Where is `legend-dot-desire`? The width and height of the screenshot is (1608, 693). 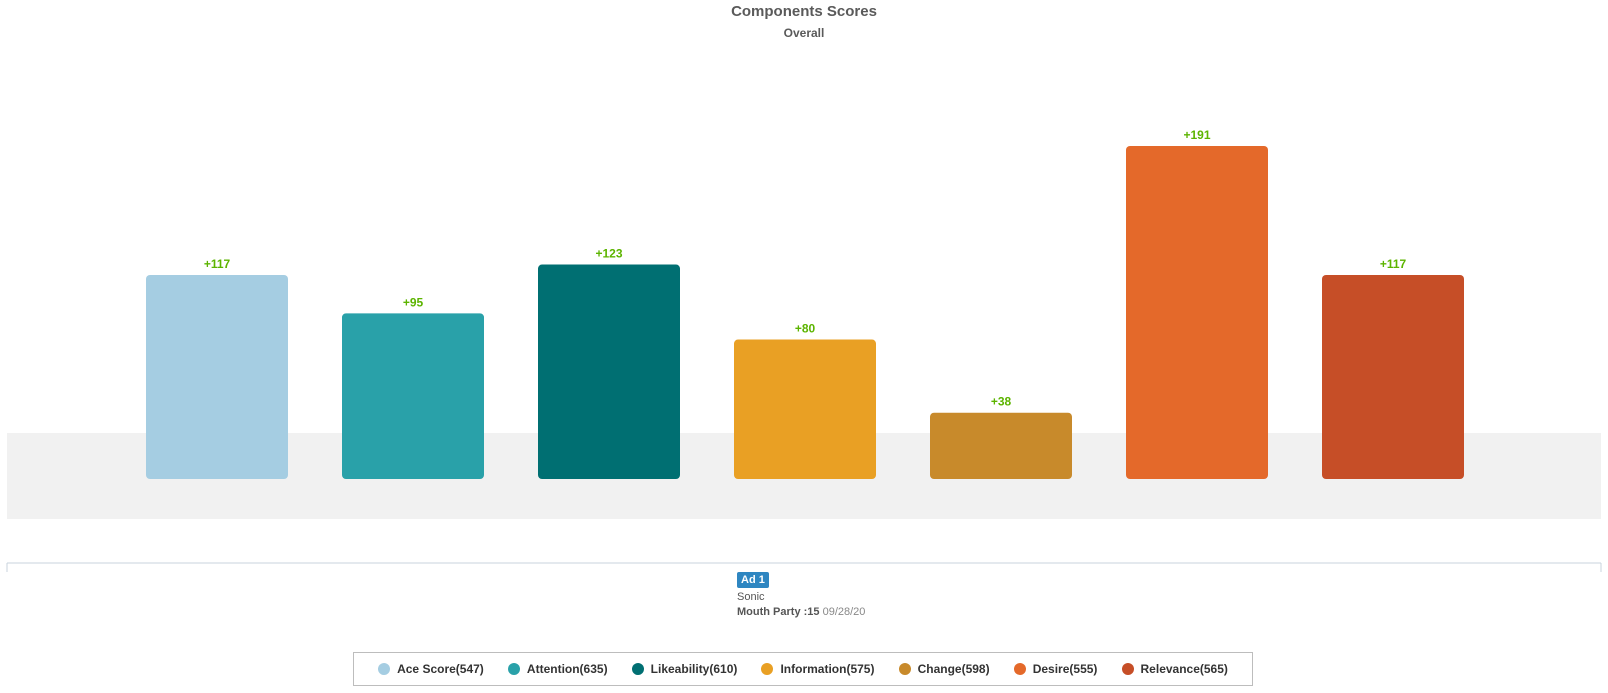
legend-dot-desire is located at coordinates (1019, 669).